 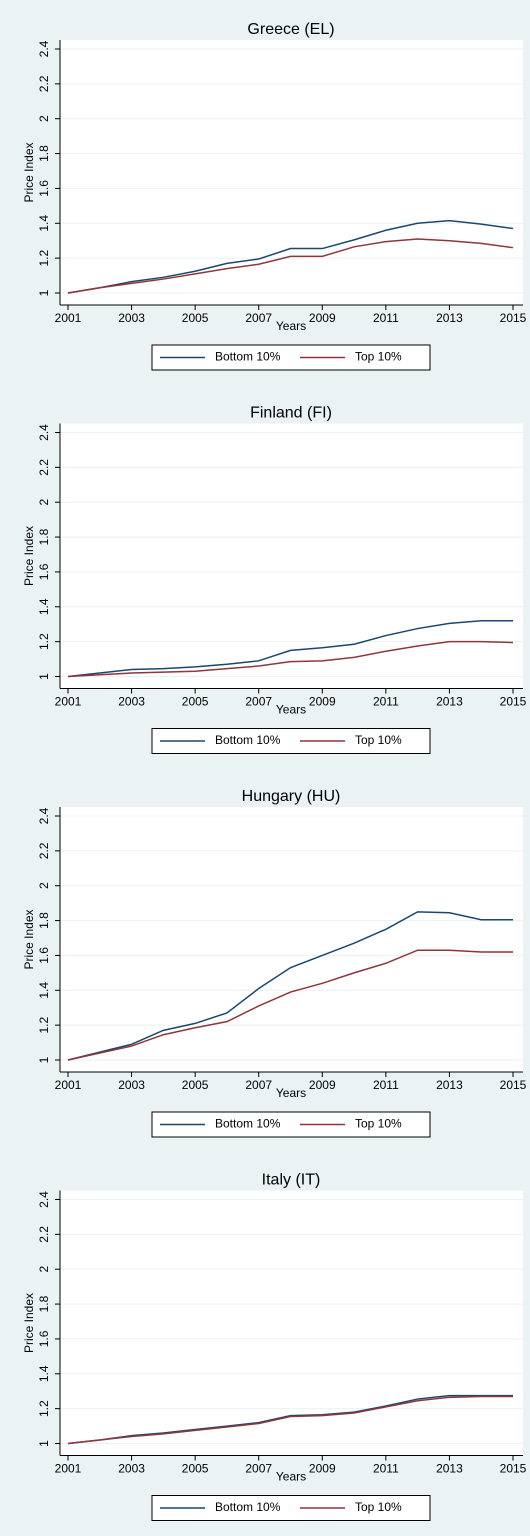 I want to click on chart-title: Italy (IT), so click(x=291, y=1180).